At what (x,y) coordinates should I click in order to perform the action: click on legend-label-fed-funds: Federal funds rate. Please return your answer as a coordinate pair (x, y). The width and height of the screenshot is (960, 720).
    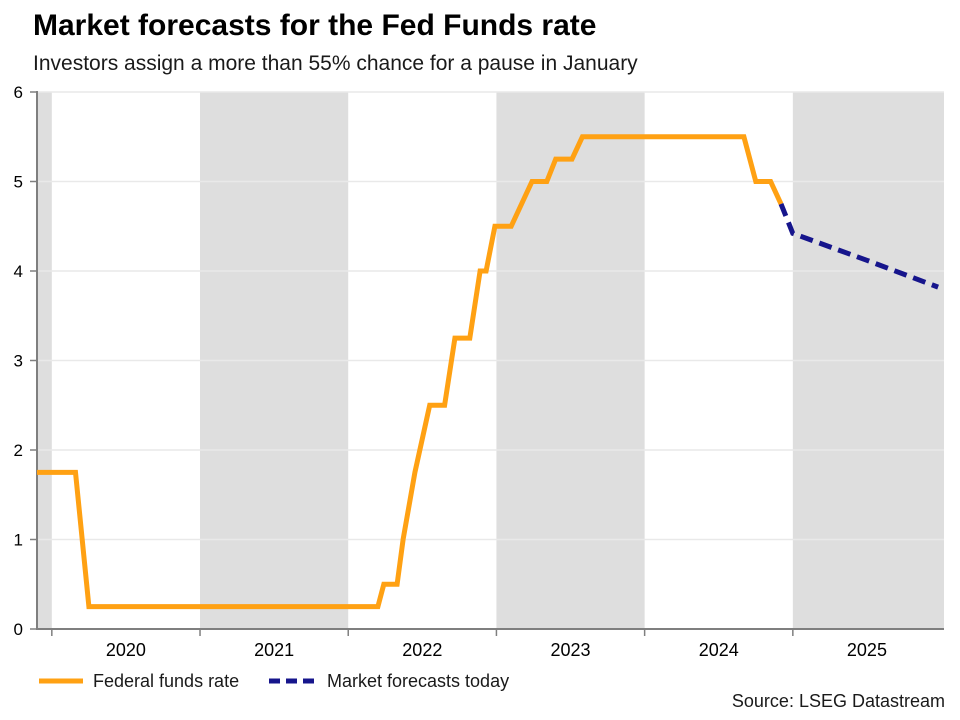
    Looking at the image, I should click on (166, 680).